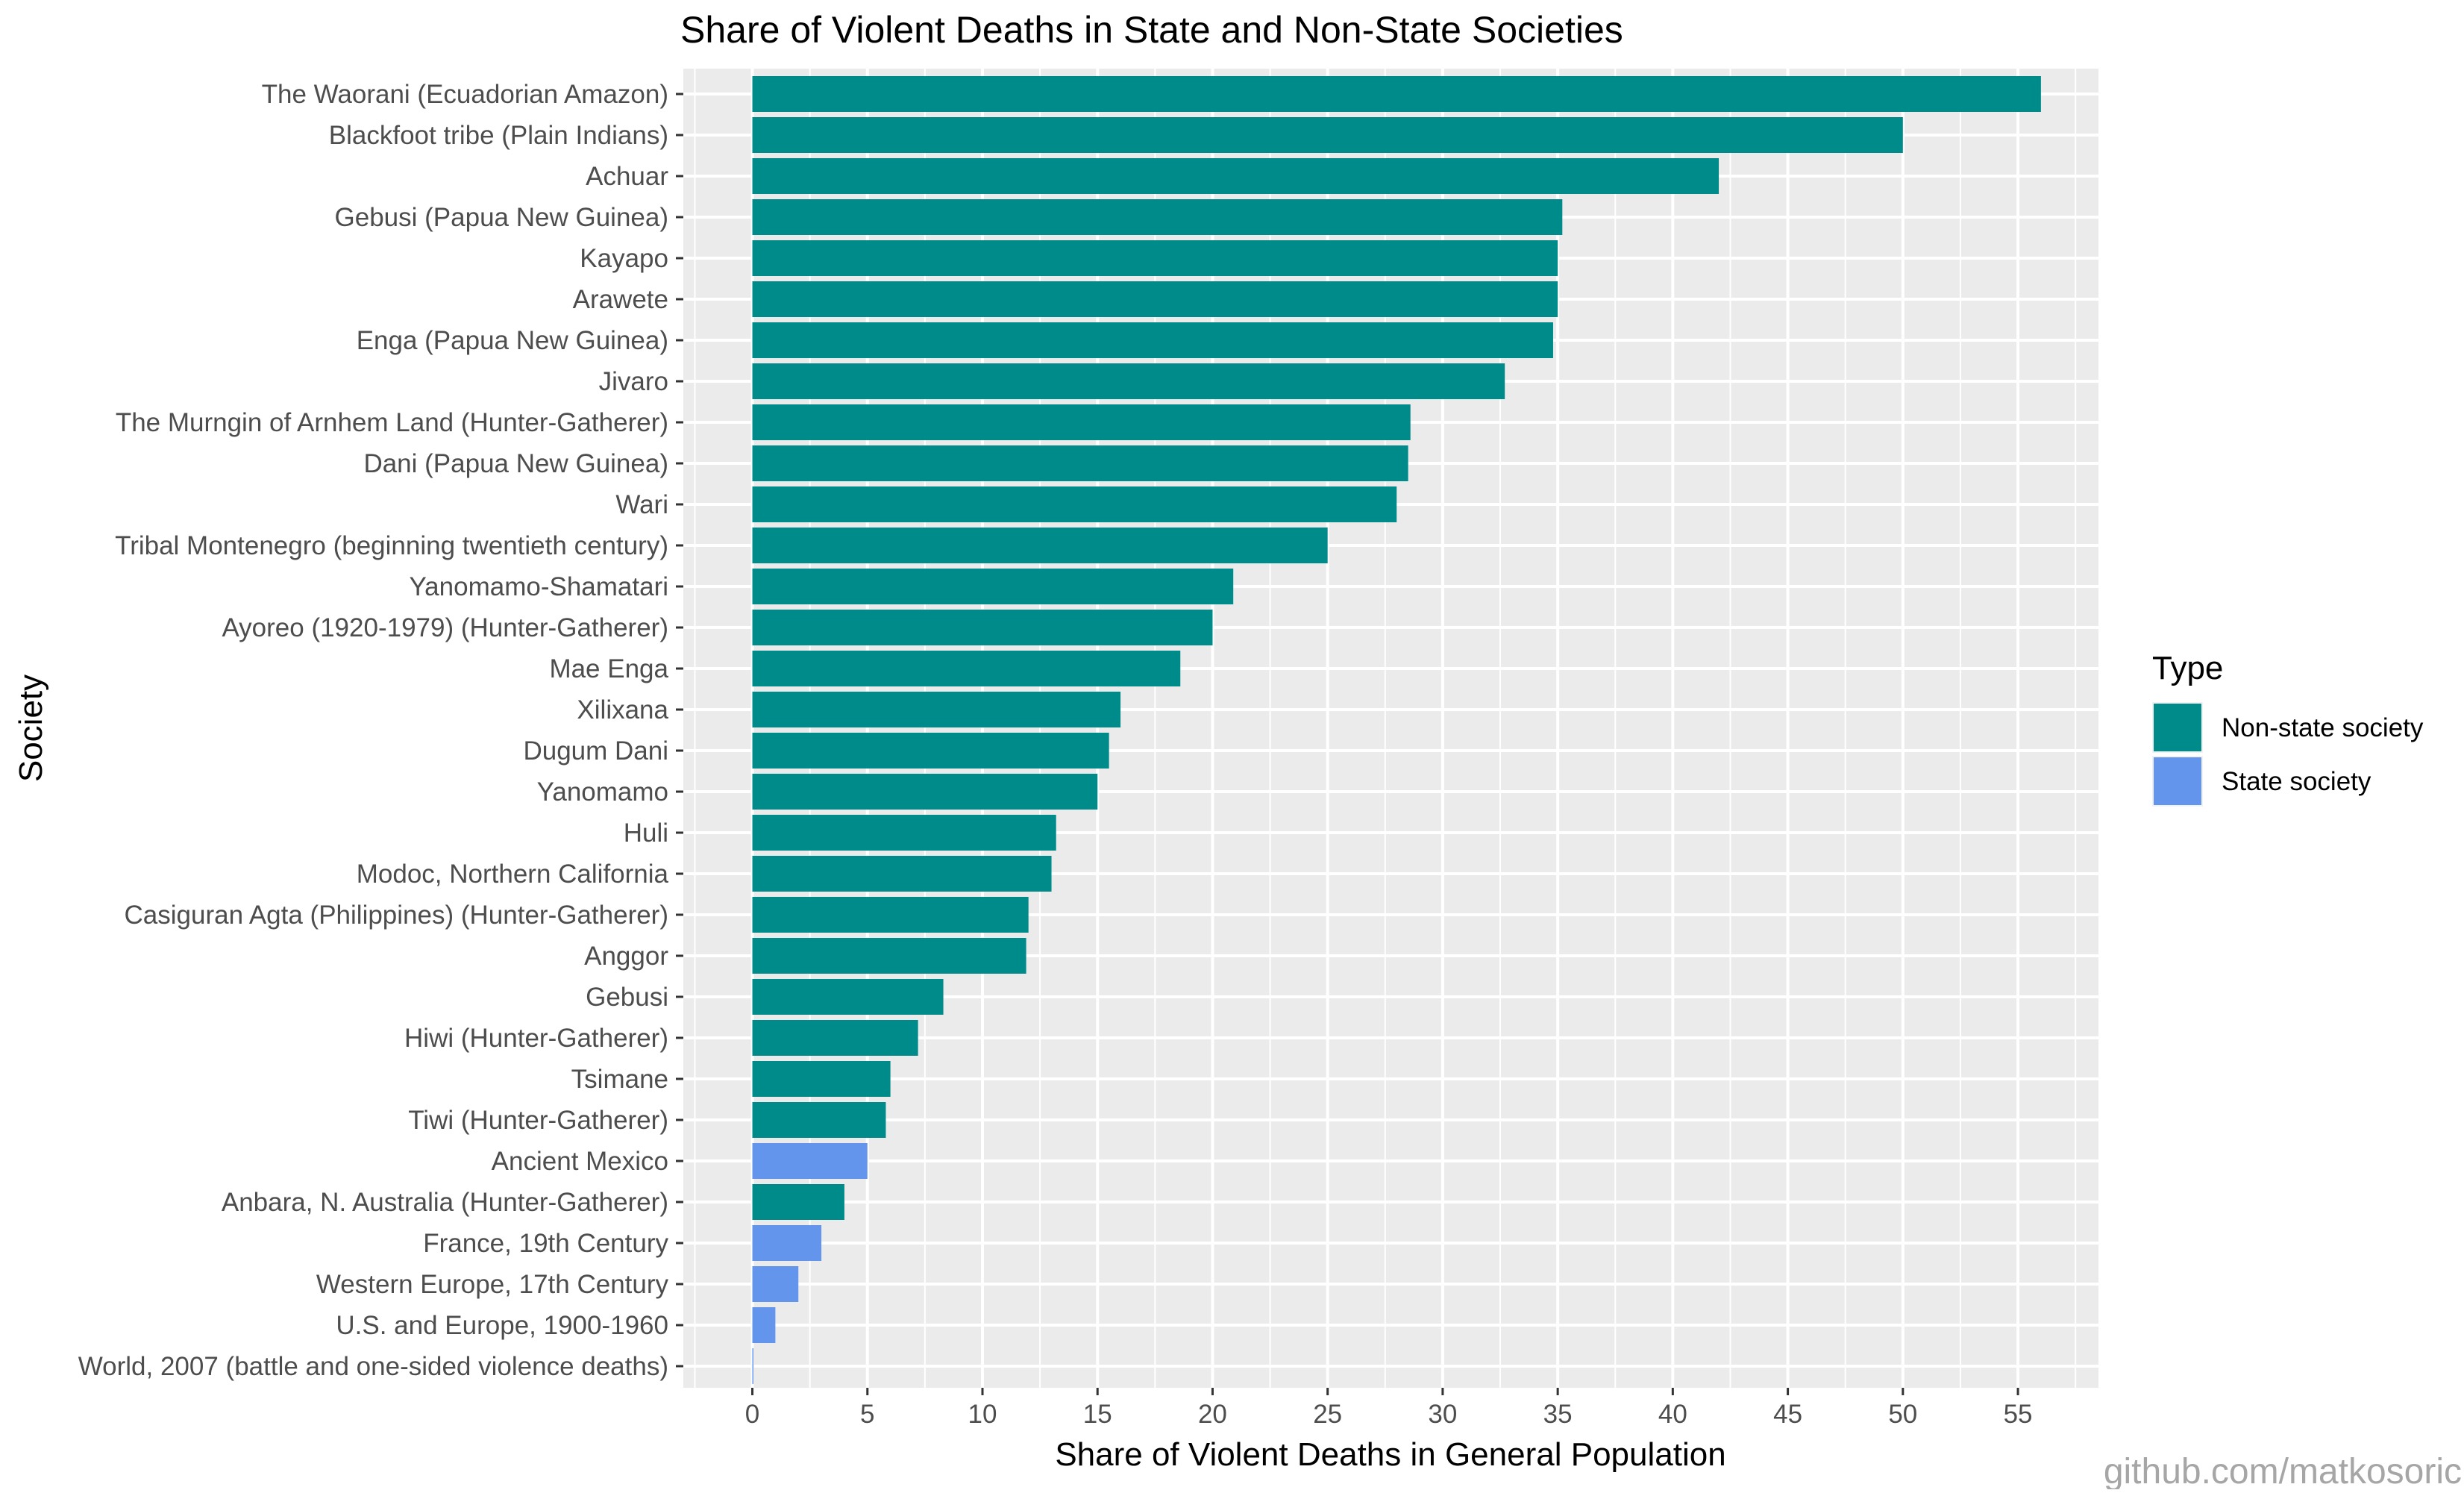 The height and width of the screenshot is (1493, 2464). Describe the element at coordinates (2283, 1471) in the screenshot. I see `caption: github.com/matkosoric` at that location.